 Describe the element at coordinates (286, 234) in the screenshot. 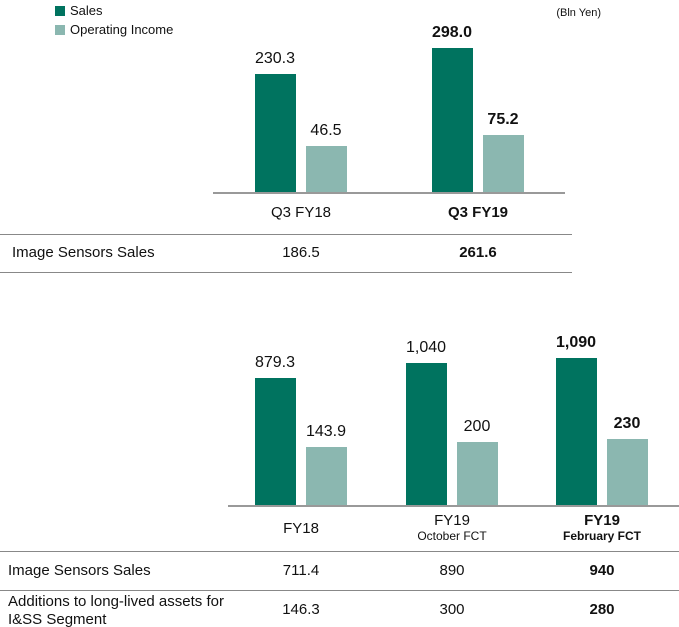

I see `chart1-table-top-line` at that location.